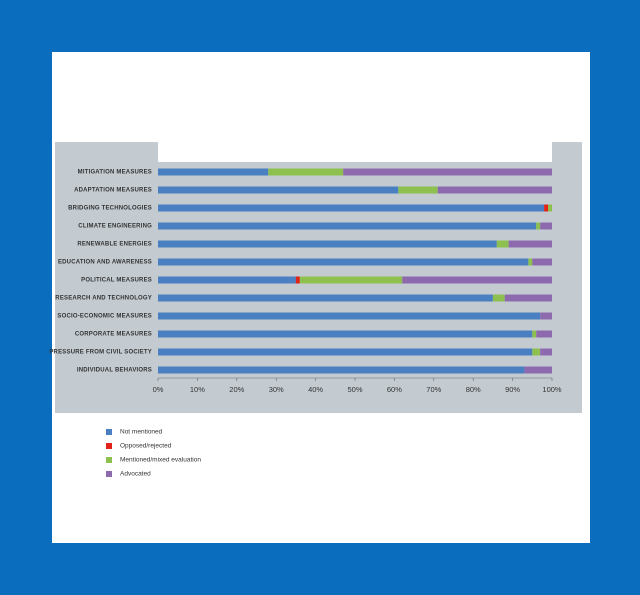 The width and height of the screenshot is (640, 595). Describe the element at coordinates (105, 263) in the screenshot. I see `category-label: EDUCATION AND AWARENESS` at that location.